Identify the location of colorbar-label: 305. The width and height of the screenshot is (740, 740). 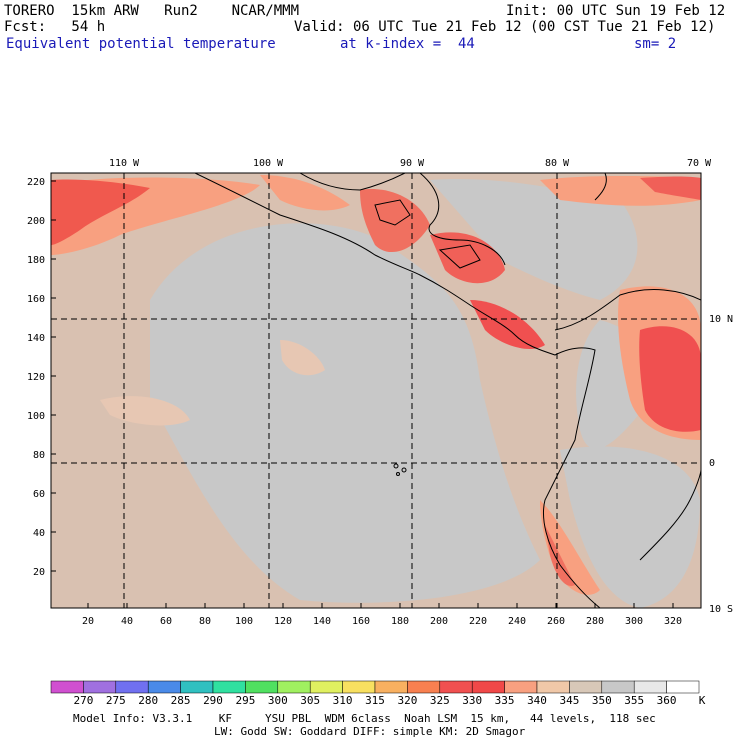
(310, 700).